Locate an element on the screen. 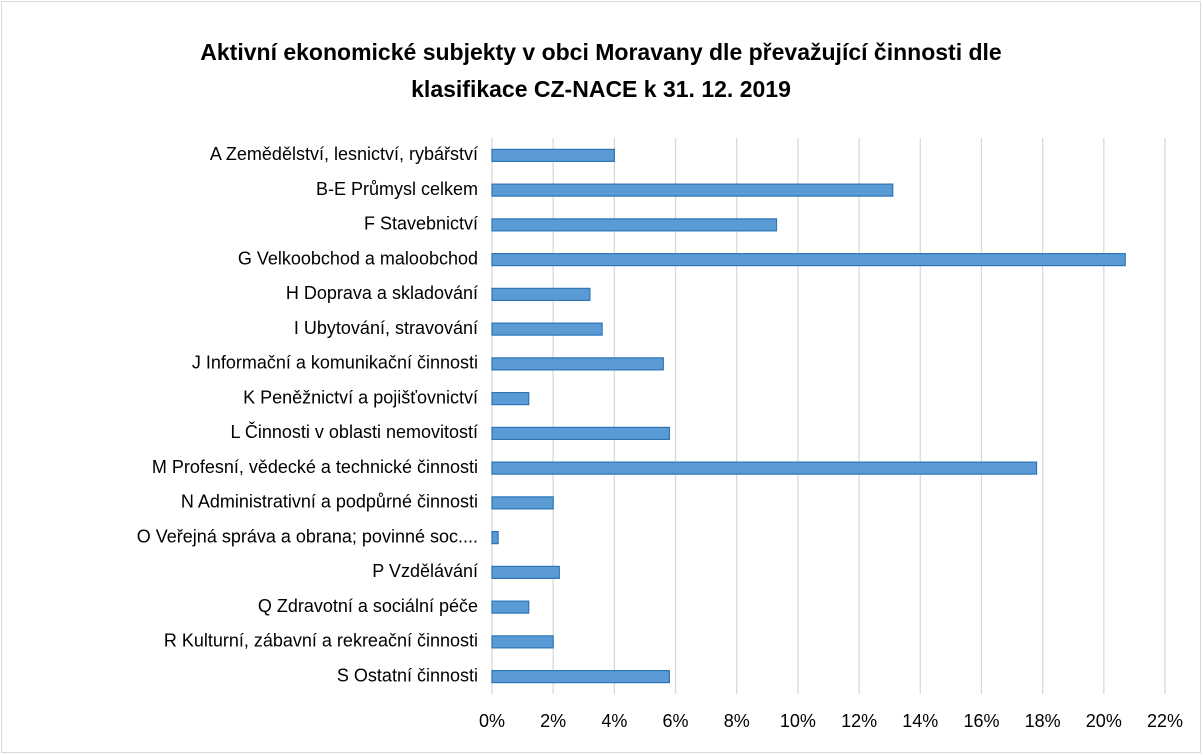 The height and width of the screenshot is (755, 1203). y-tick-label: H Doprava a skladování is located at coordinates (382, 293).